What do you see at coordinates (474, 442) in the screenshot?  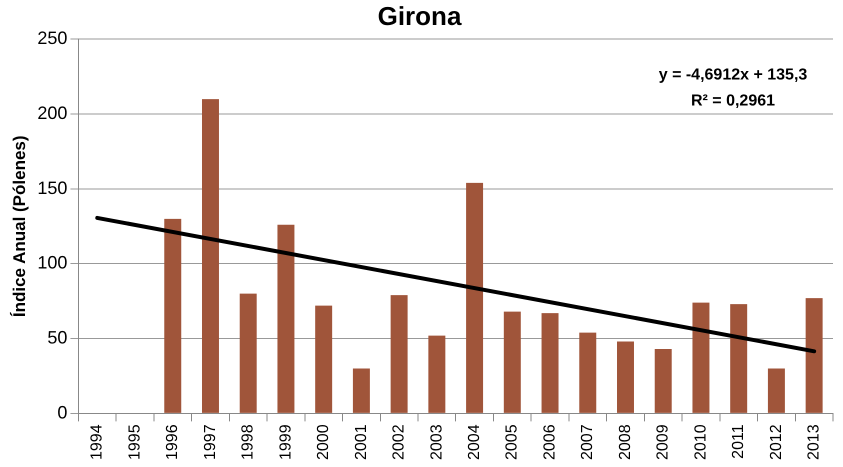 I see `x-tick-label: 2004` at bounding box center [474, 442].